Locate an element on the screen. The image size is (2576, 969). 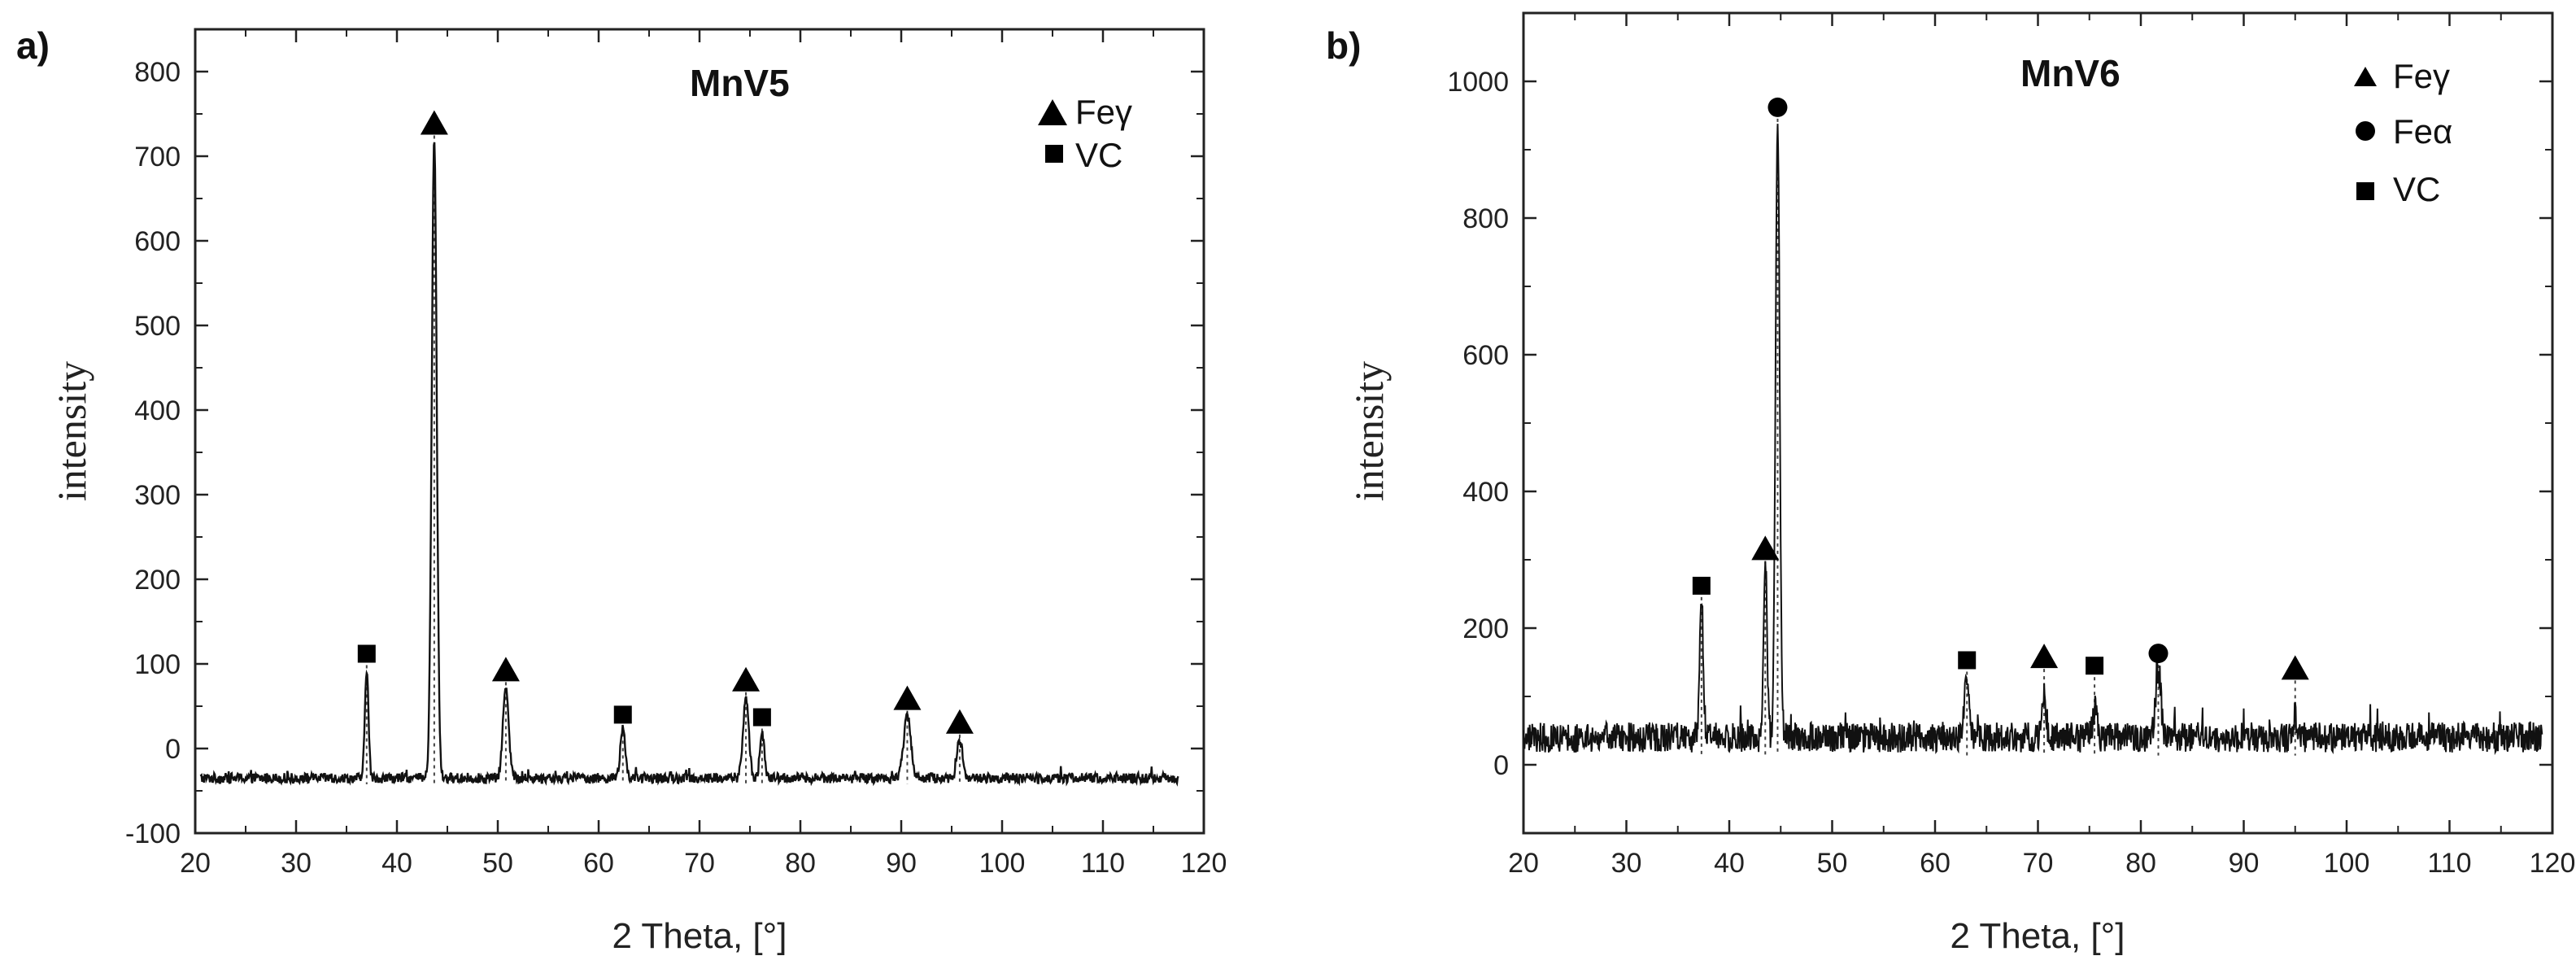
legend-a: Feγ VC is located at coordinates (1085, 133).